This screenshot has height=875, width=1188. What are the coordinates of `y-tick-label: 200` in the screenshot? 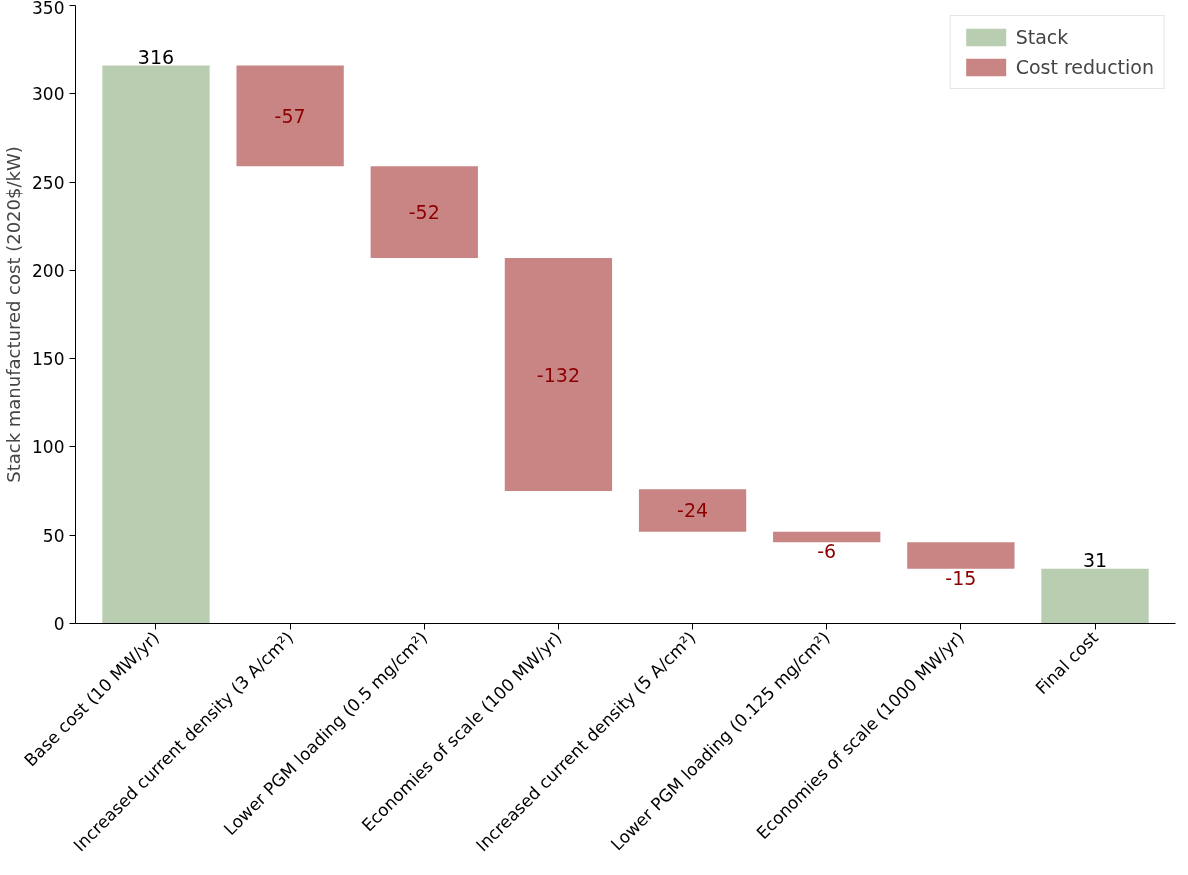 It's located at (48, 270).